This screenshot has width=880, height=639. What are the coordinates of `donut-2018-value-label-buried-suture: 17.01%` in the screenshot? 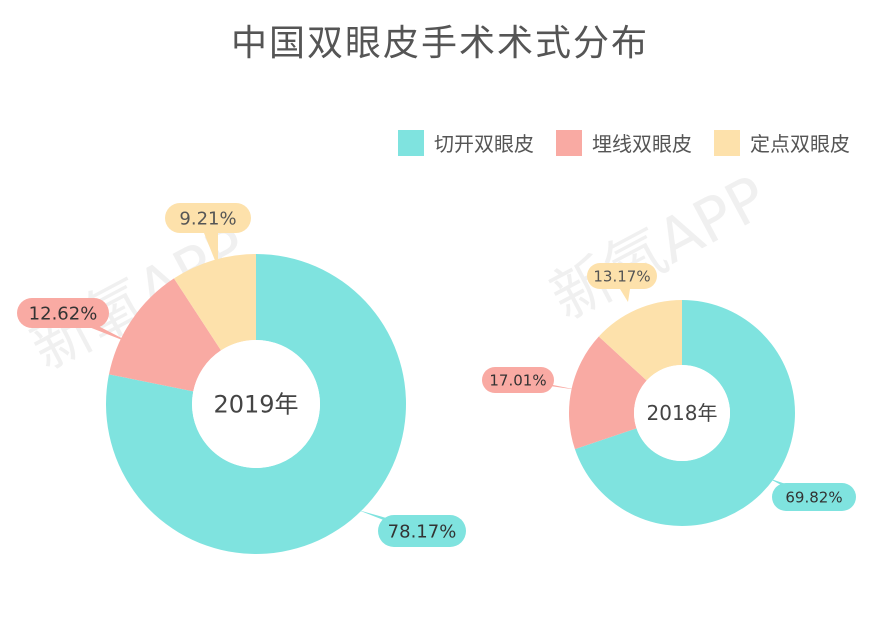 It's located at (530, 380).